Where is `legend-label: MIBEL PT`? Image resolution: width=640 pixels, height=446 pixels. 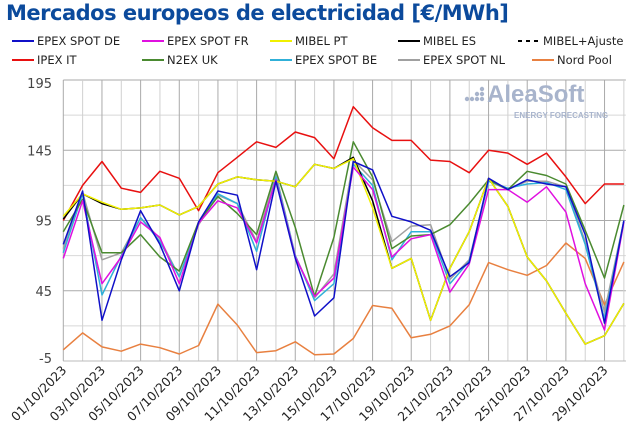 legend-label: MIBEL PT is located at coordinates (321, 41).